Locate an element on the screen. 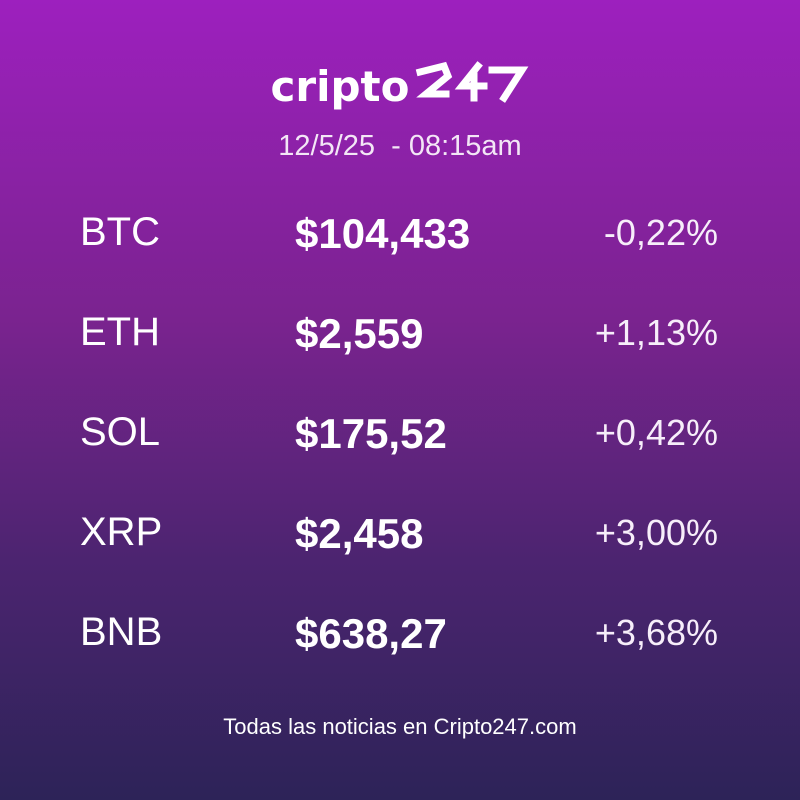 Image resolution: width=800 pixels, height=800 pixels. change-percent: +3,00% is located at coordinates (656, 532).